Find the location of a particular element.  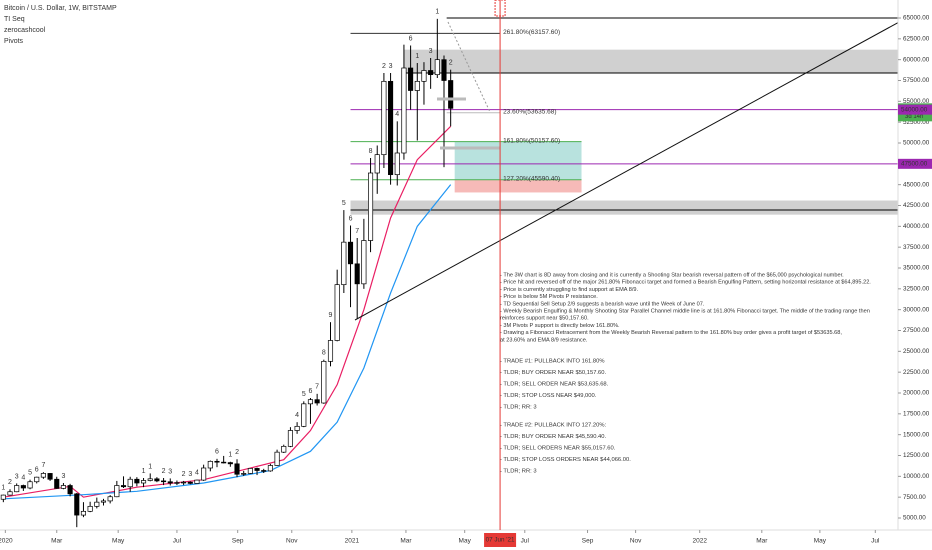

price-tag-sub: 3d 14h is located at coordinates (914, 117).